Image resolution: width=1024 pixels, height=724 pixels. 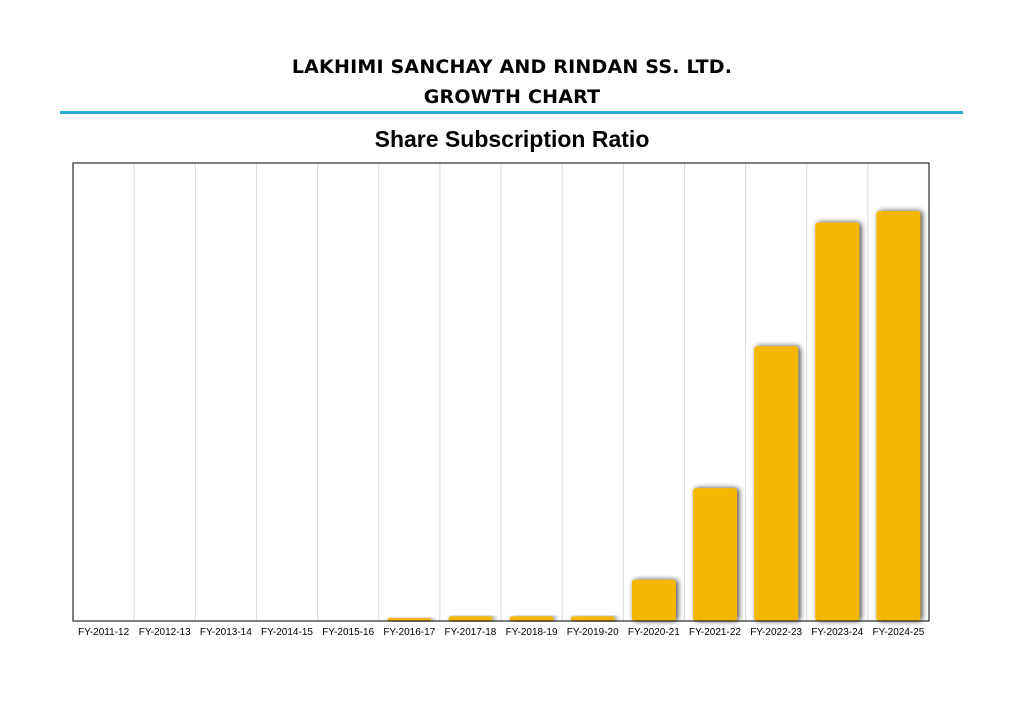 What do you see at coordinates (776, 632) in the screenshot?
I see `x-tick-label: FY-2022-23` at bounding box center [776, 632].